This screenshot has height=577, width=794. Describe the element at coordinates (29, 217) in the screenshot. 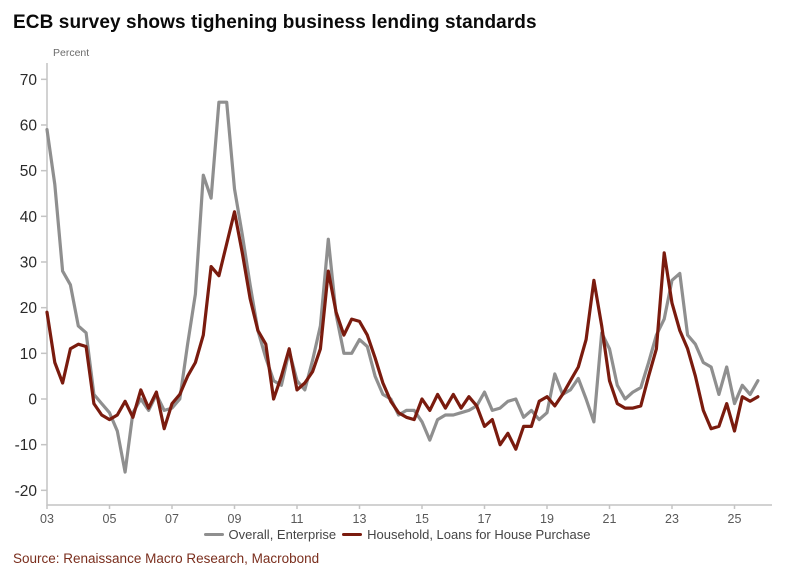

I see `y-tick-label: 40` at that location.